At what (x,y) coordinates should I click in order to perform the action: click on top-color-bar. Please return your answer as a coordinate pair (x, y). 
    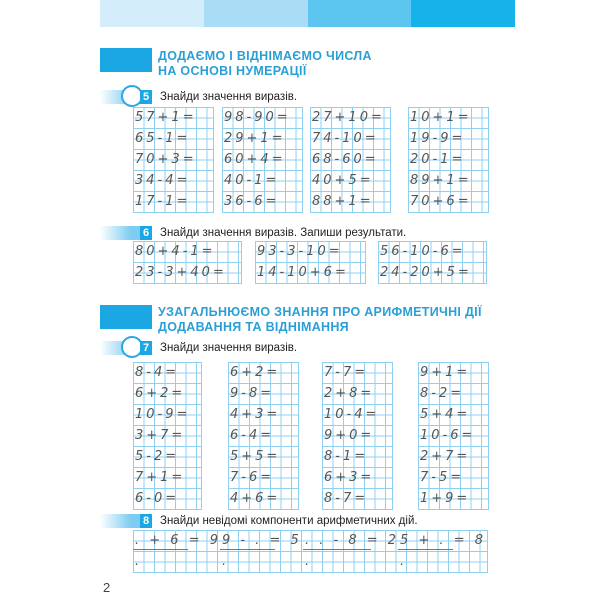
    Looking at the image, I should click on (307, 13).